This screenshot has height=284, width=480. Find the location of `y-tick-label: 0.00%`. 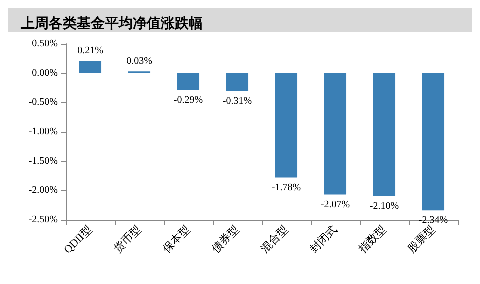

y-tick-label: 0.00% is located at coordinates (45, 73).